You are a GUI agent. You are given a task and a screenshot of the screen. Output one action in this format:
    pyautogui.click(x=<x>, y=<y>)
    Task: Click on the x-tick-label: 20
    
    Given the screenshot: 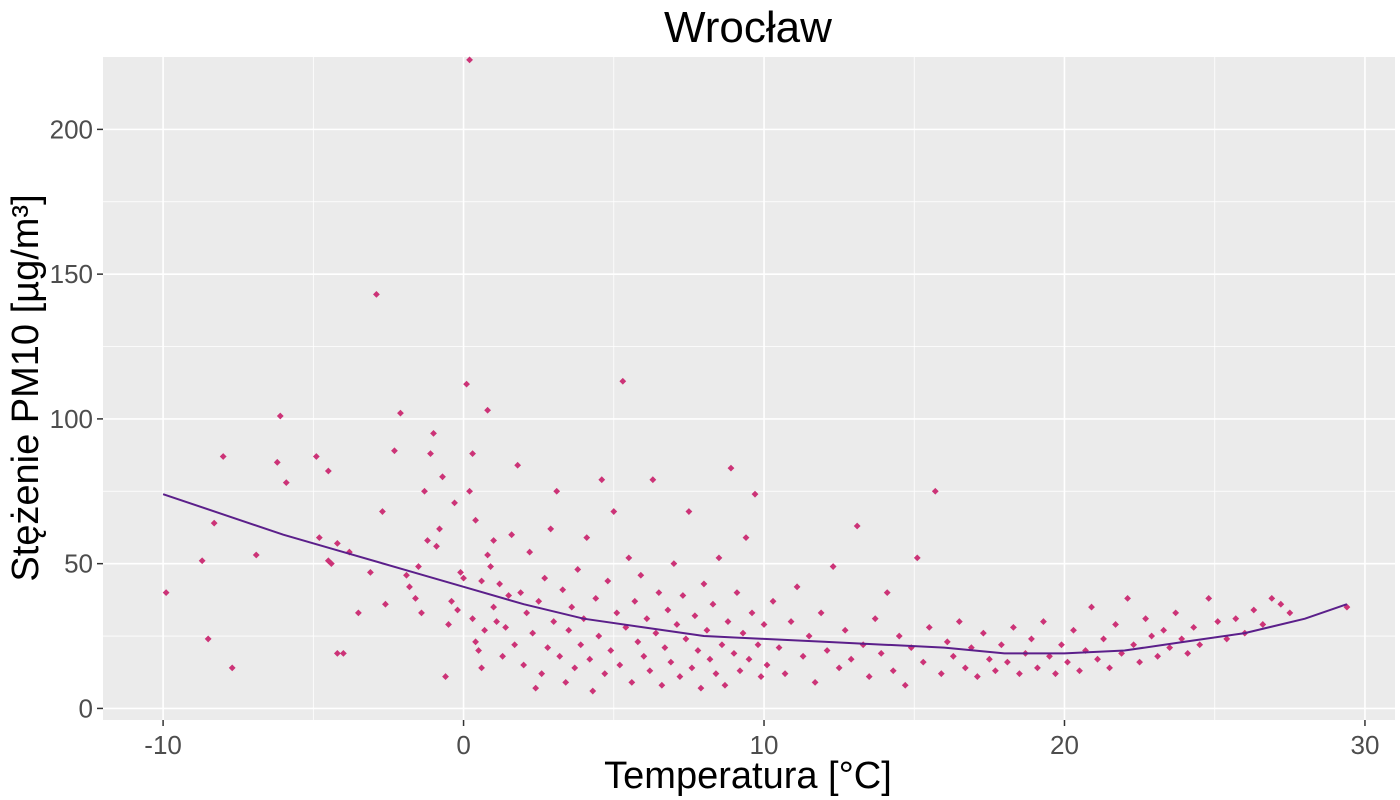 What is the action you would take?
    pyautogui.click(x=1064, y=745)
    